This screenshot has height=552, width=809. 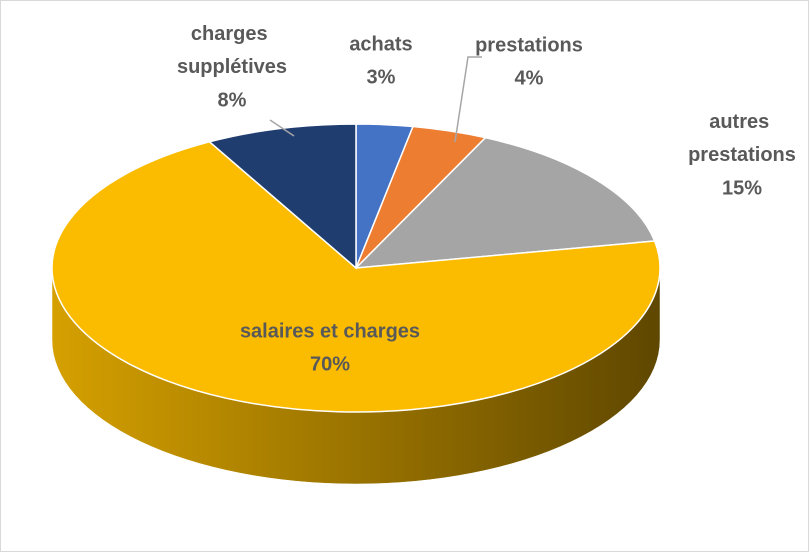 I want to click on slice-label: prestations, so click(x=529, y=45).